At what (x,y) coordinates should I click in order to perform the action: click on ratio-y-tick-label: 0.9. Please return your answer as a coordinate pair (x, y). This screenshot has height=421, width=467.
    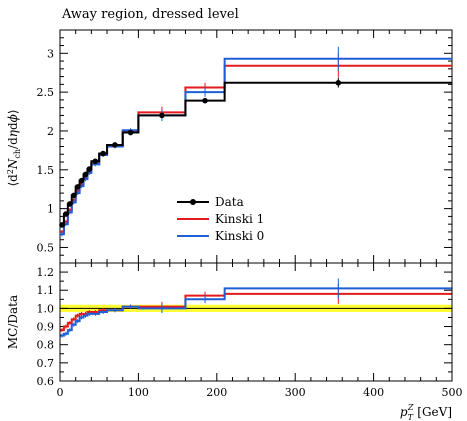
    Looking at the image, I should click on (46, 327).